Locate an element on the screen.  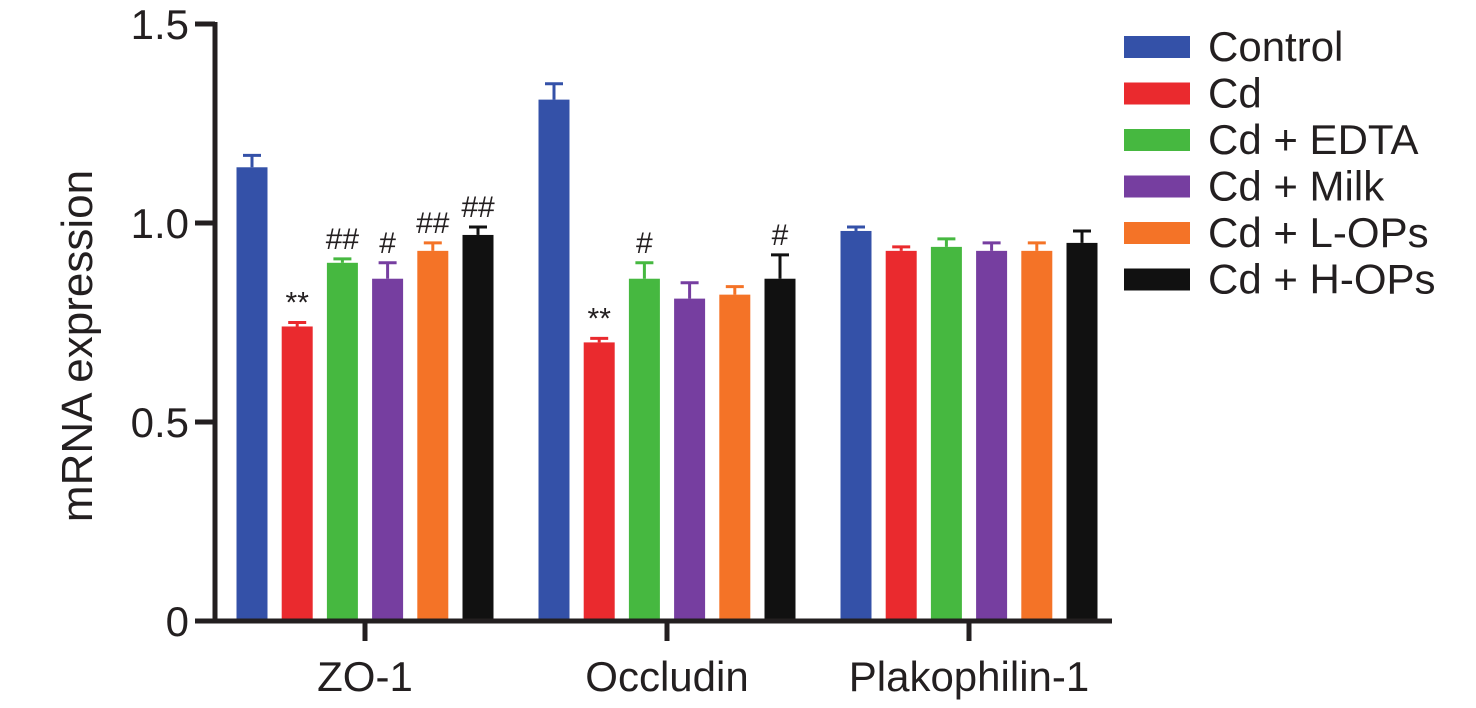
y-axis-title: mRNA expression is located at coordinates (77, 346).